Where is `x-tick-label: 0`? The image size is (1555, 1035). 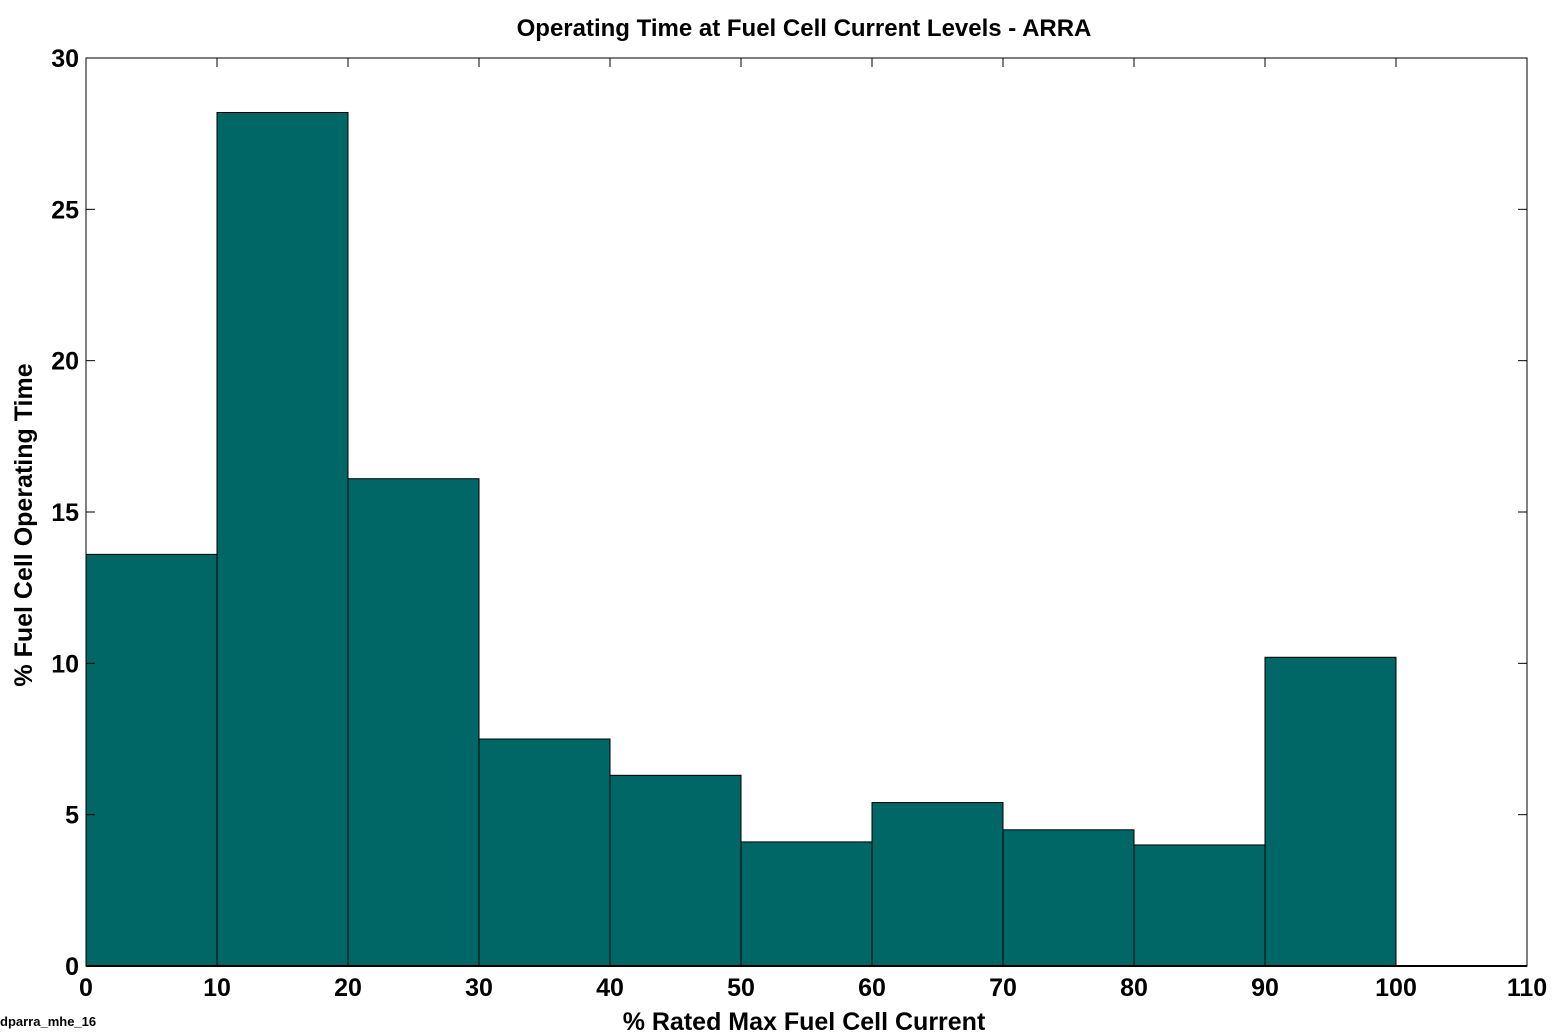
x-tick-label: 0 is located at coordinates (86, 988).